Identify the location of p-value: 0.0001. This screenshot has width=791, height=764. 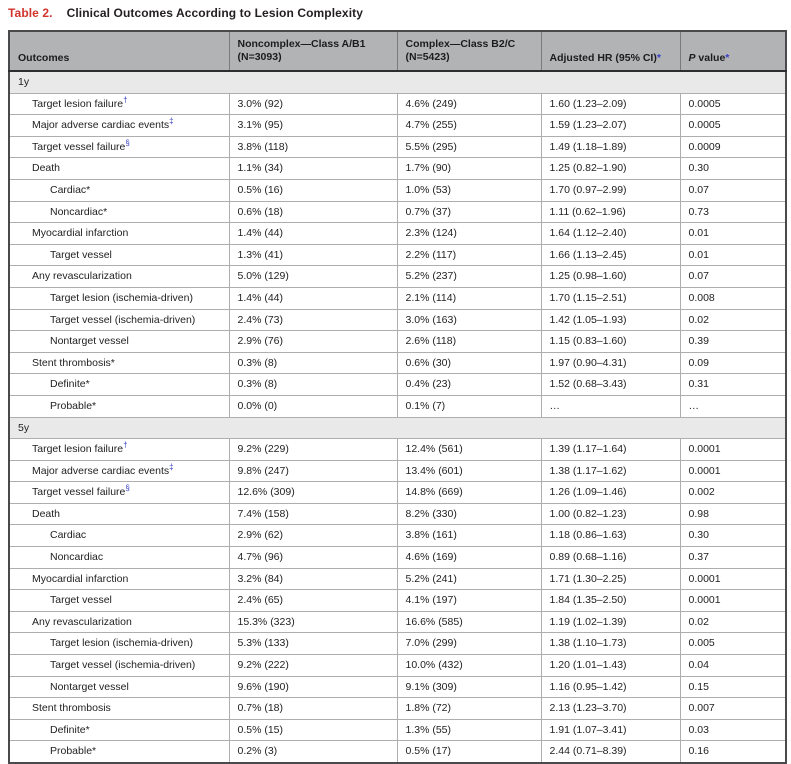
(733, 449).